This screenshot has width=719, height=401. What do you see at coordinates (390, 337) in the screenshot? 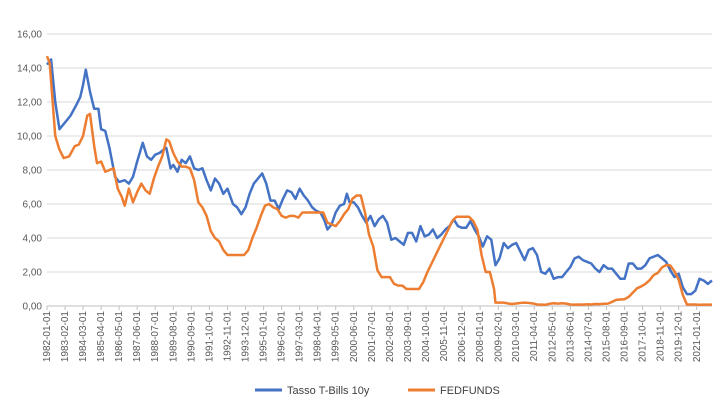
I see `x-tick-label: 2002-08-01` at bounding box center [390, 337].